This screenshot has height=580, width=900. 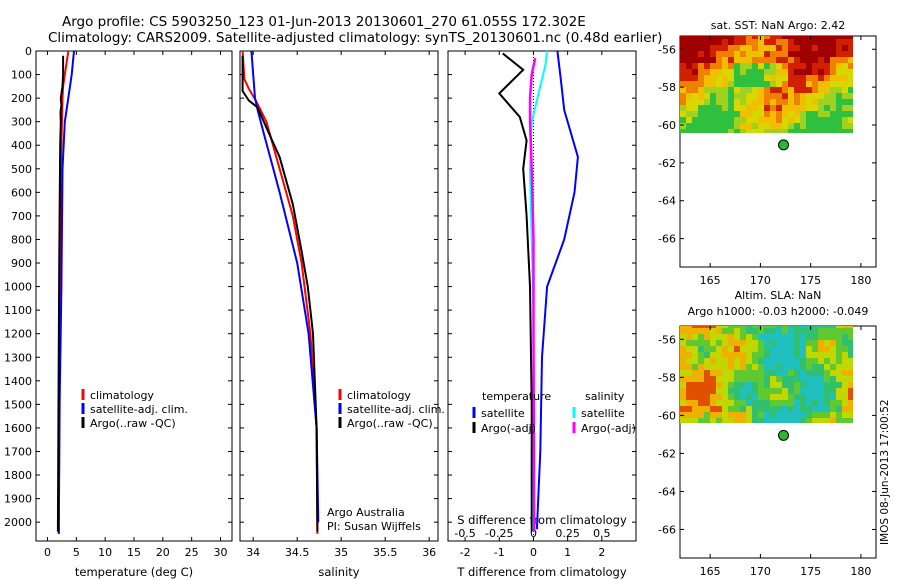 I want to click on x-tick-label: 170, so click(x=760, y=280).